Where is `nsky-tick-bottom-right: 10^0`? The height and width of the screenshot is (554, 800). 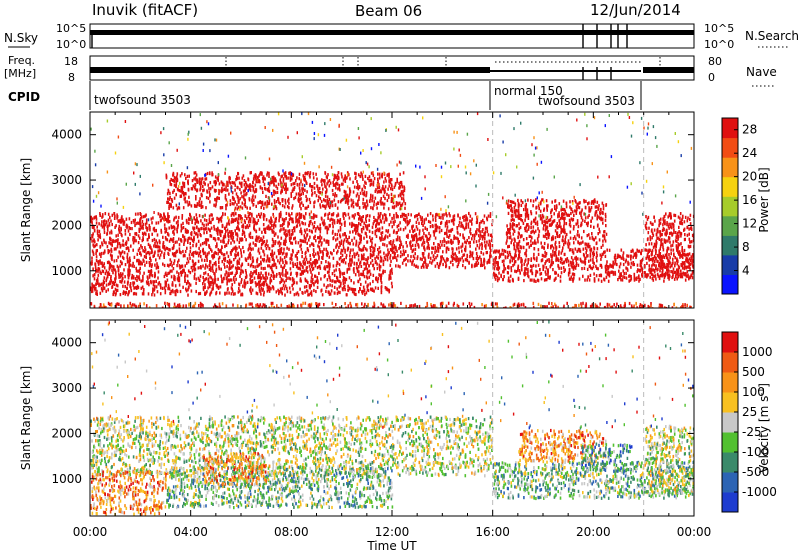 nsky-tick-bottom-right: 10^0 is located at coordinates (719, 44).